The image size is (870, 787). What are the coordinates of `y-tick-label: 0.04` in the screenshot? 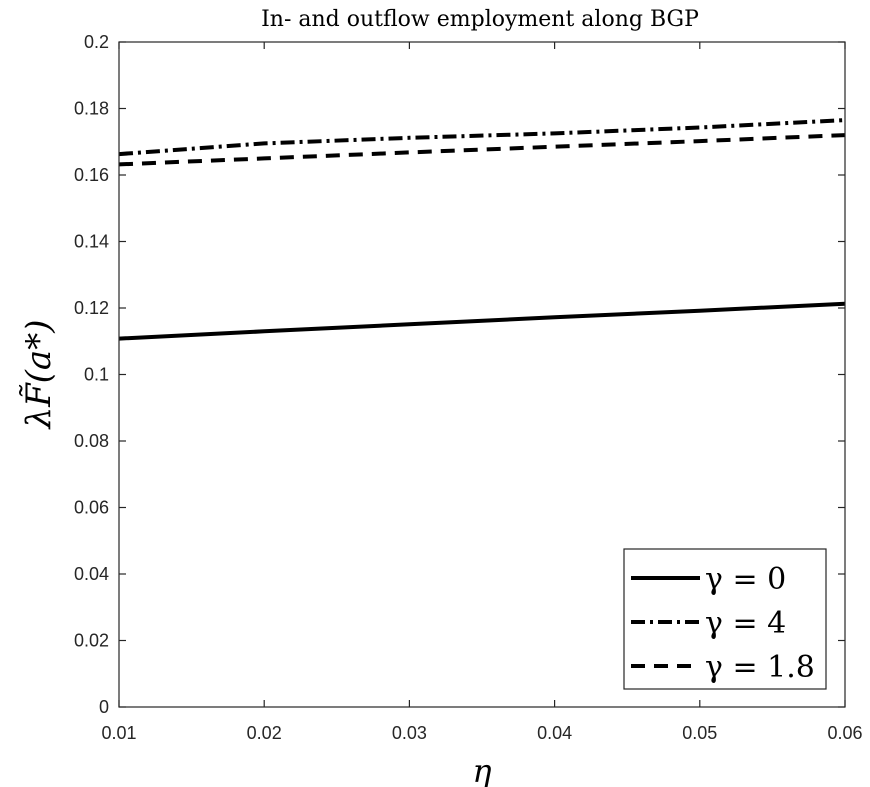 It's located at (91, 574).